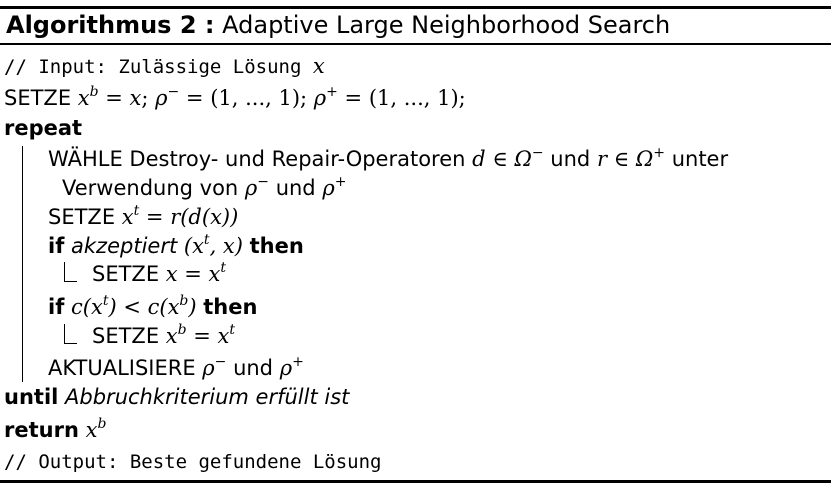 Image resolution: width=831 pixels, height=489 pixels. Describe the element at coordinates (415, 44) in the screenshot. I see `header-rule` at that location.